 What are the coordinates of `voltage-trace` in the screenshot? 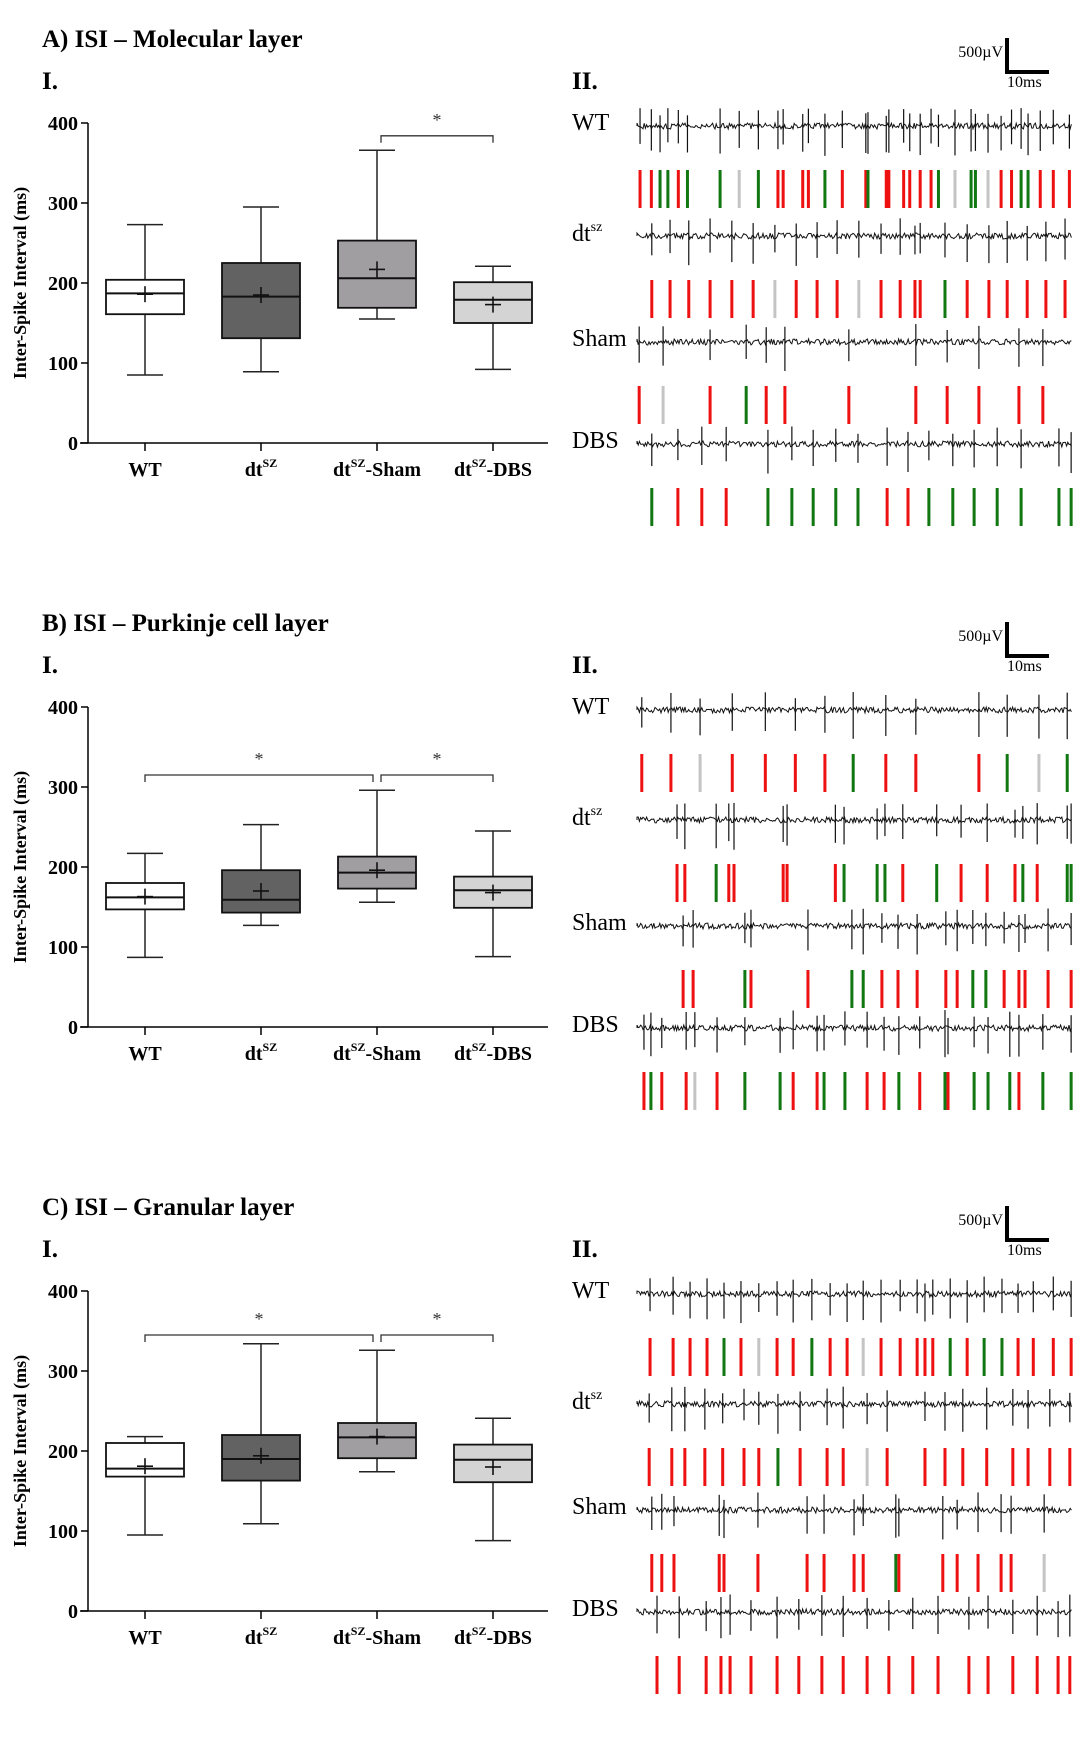 It's located at (854, 710).